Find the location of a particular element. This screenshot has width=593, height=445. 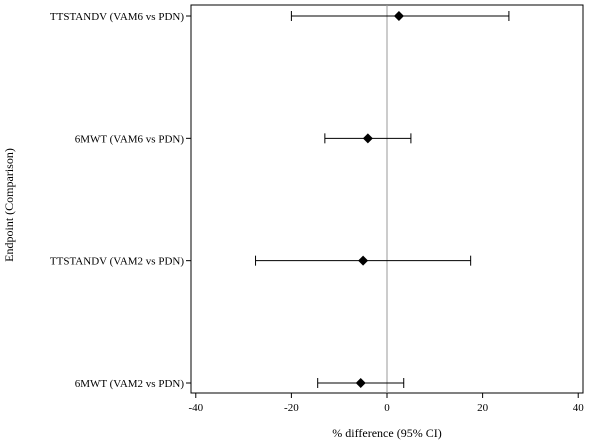

x-tick-label: -40 is located at coordinates (195, 408).